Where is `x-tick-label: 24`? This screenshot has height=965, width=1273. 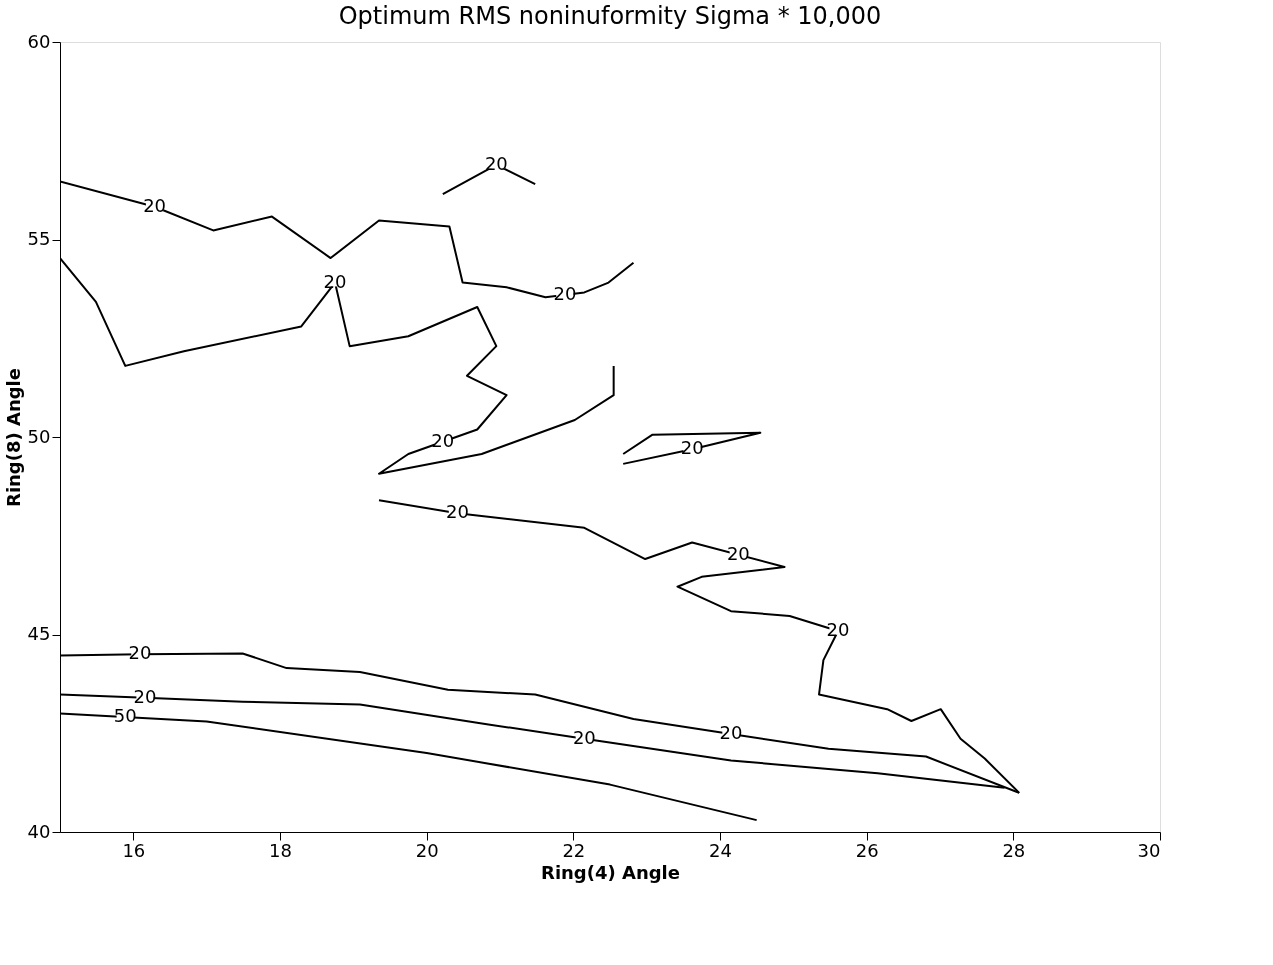
x-tick-label: 24 is located at coordinates (720, 850).